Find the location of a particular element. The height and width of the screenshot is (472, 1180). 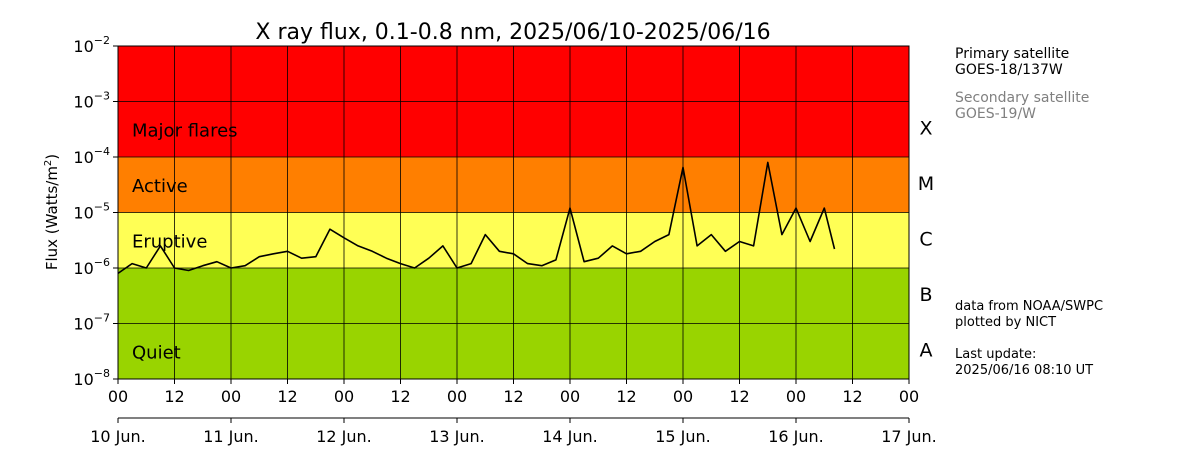

y-tick-label: 10⁻⁶ is located at coordinates (91, 267).